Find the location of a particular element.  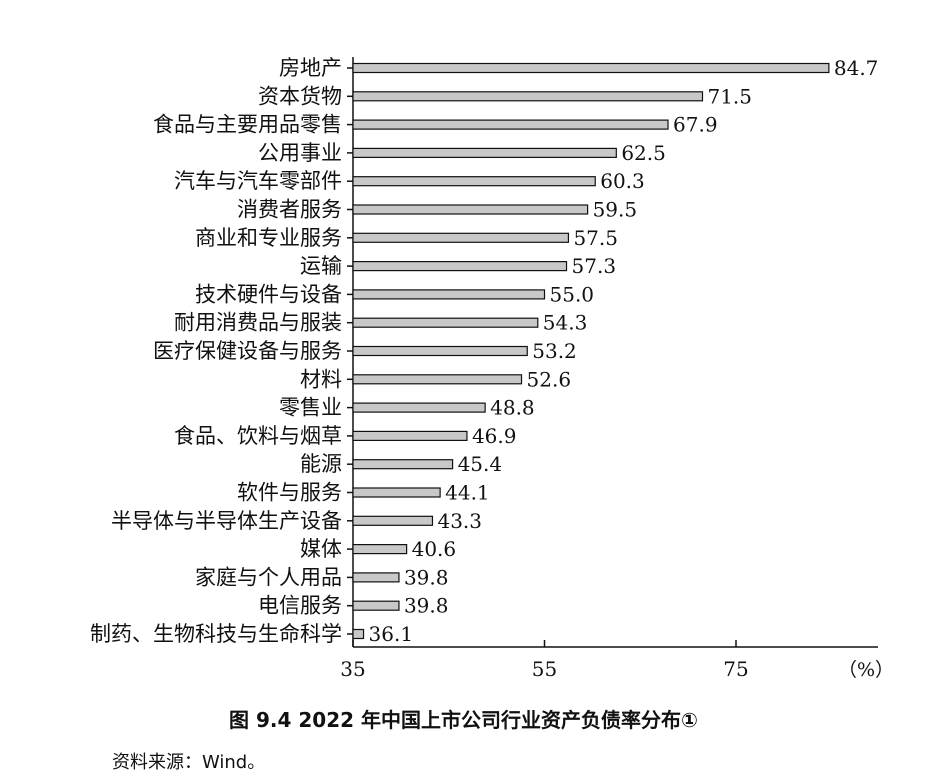

category-label: 零售业 is located at coordinates (310, 408).